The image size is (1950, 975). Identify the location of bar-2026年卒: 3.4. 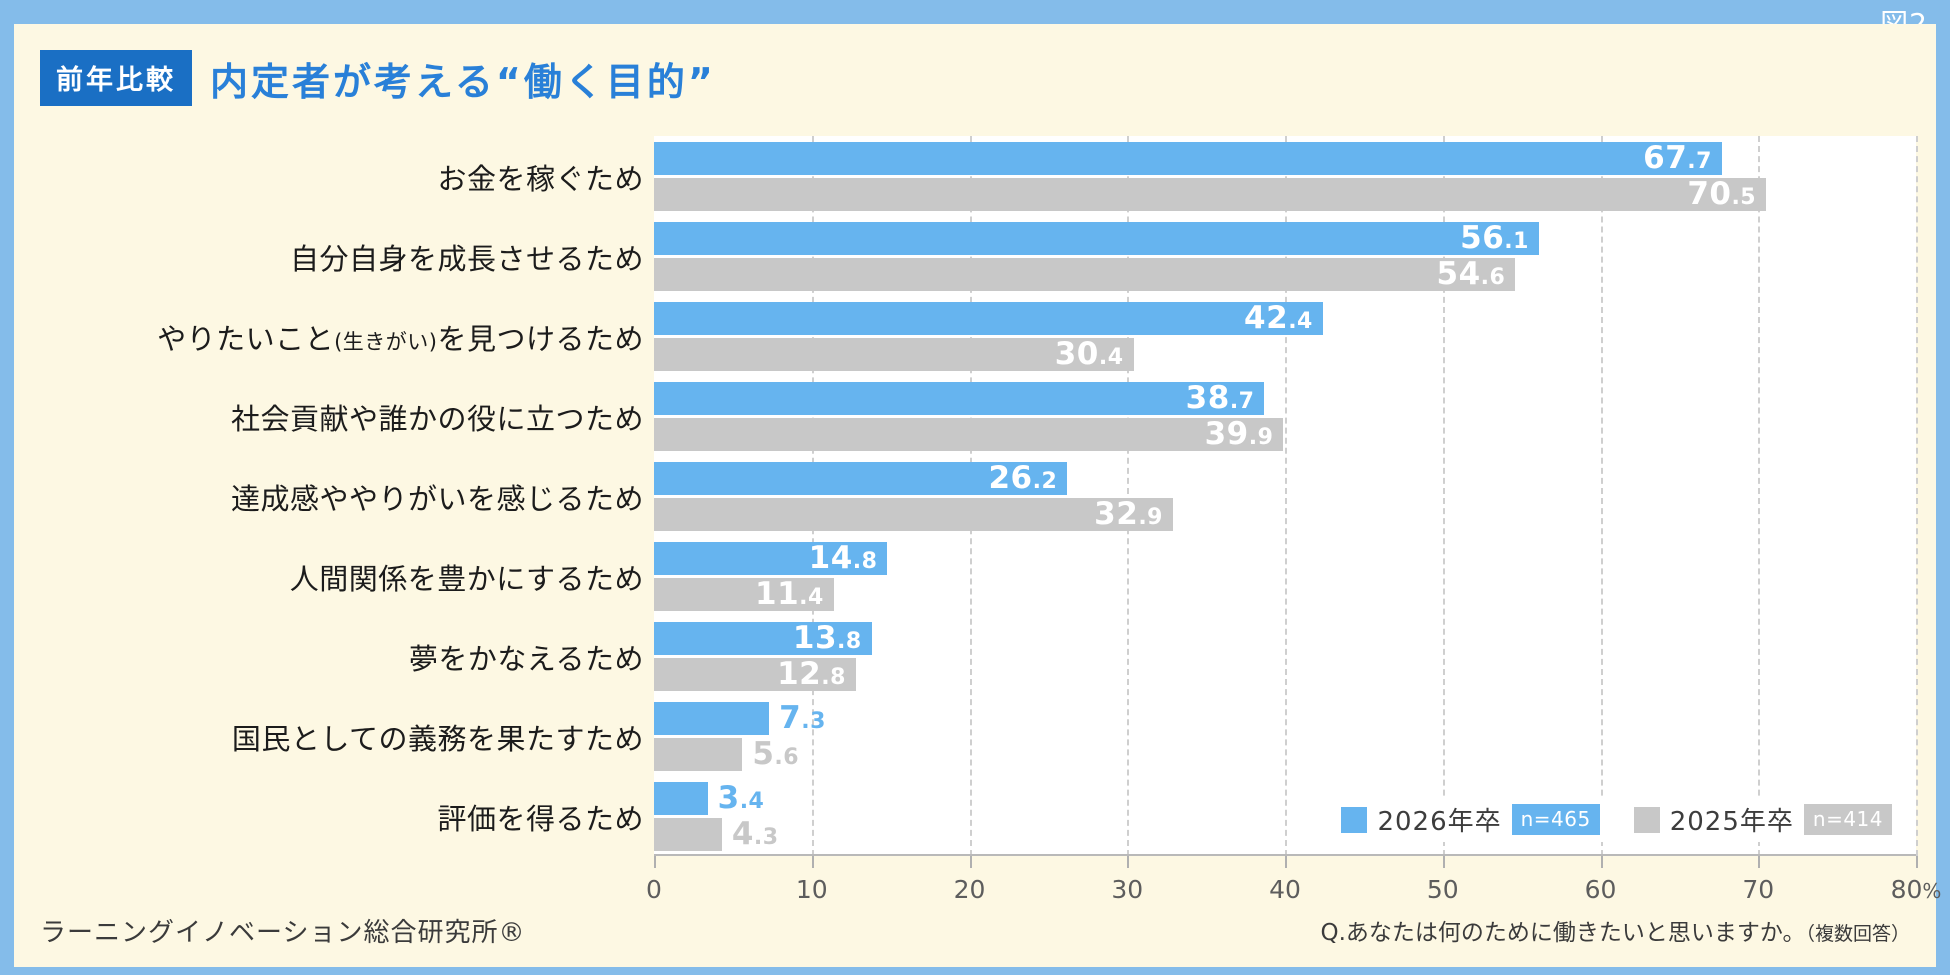
(709, 798).